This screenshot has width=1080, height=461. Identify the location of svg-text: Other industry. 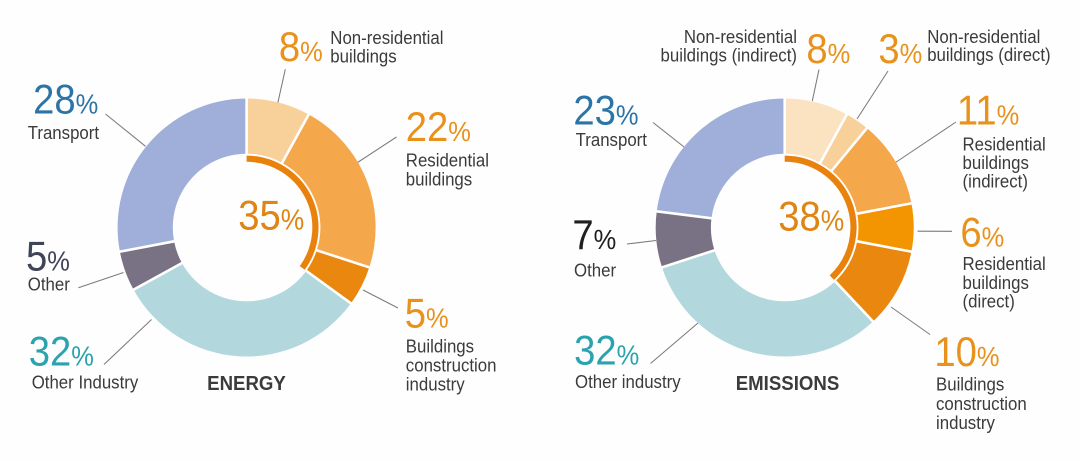
(628, 381).